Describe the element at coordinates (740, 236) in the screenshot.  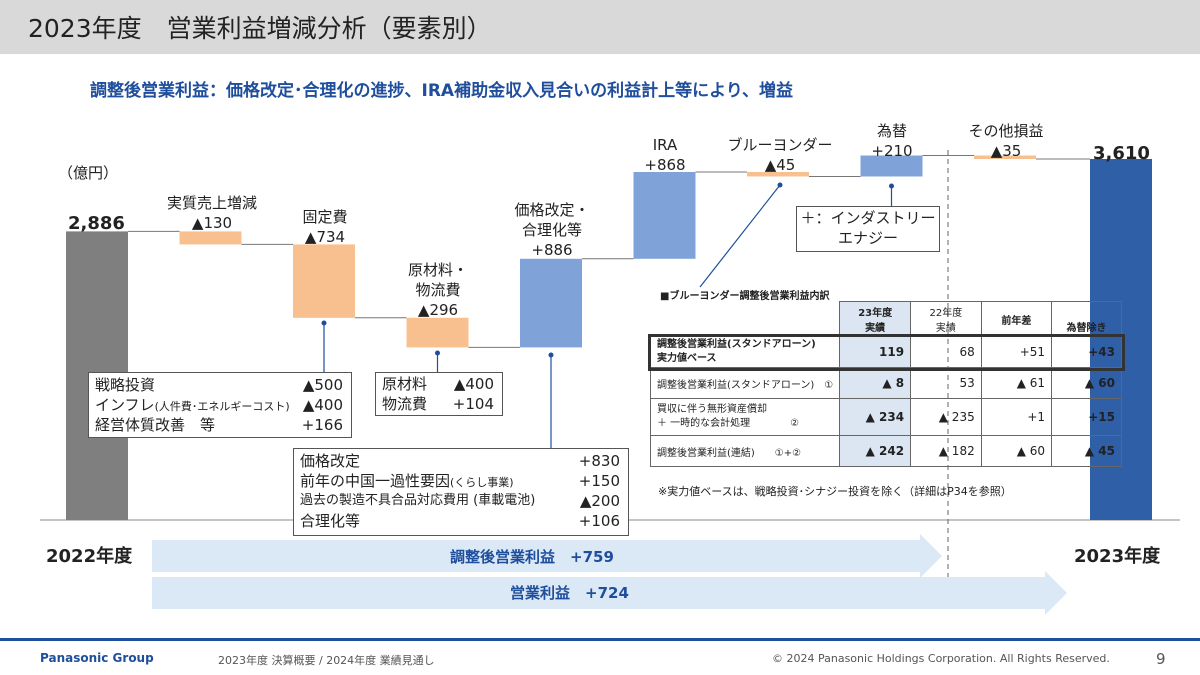
I see `leader-blue-yonder` at that location.